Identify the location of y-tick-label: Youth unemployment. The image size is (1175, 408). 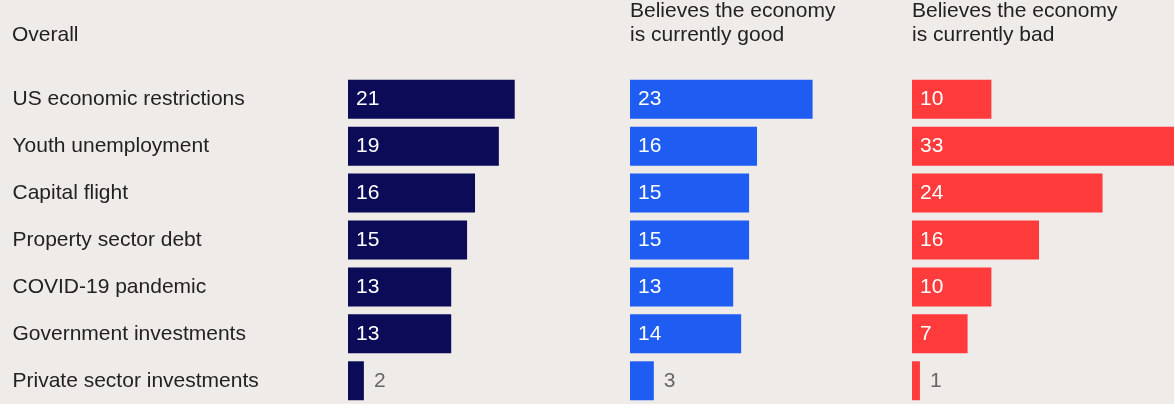
(111, 145).